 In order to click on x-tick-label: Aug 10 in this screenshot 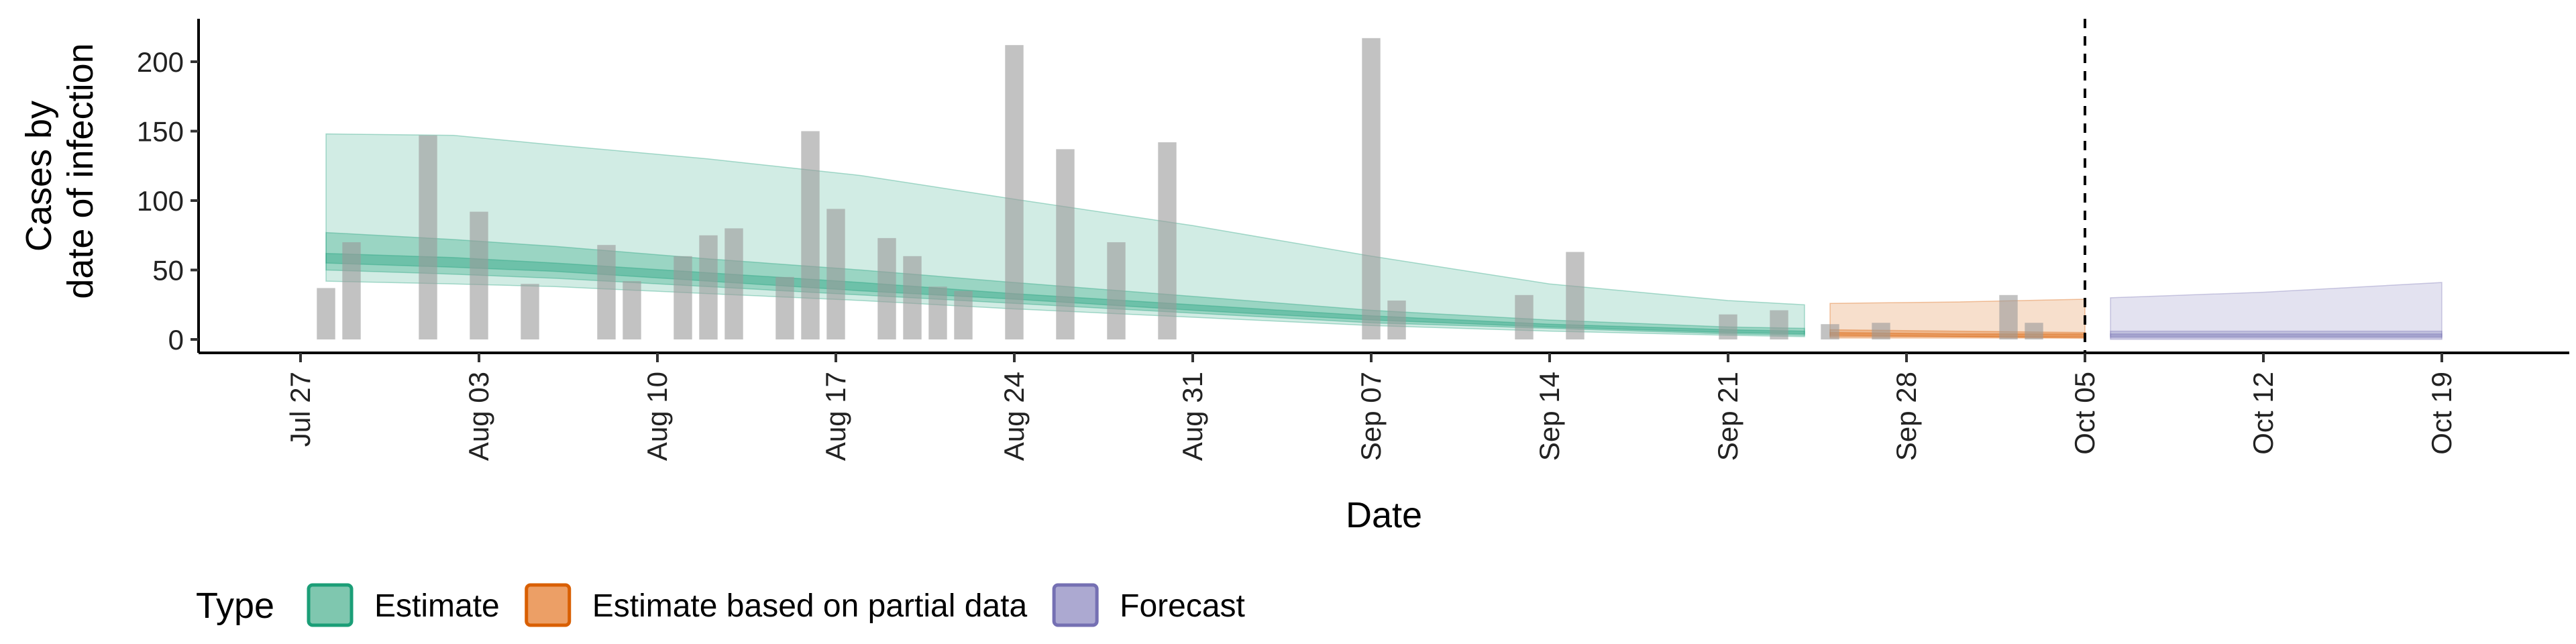, I will do `click(657, 416)`.